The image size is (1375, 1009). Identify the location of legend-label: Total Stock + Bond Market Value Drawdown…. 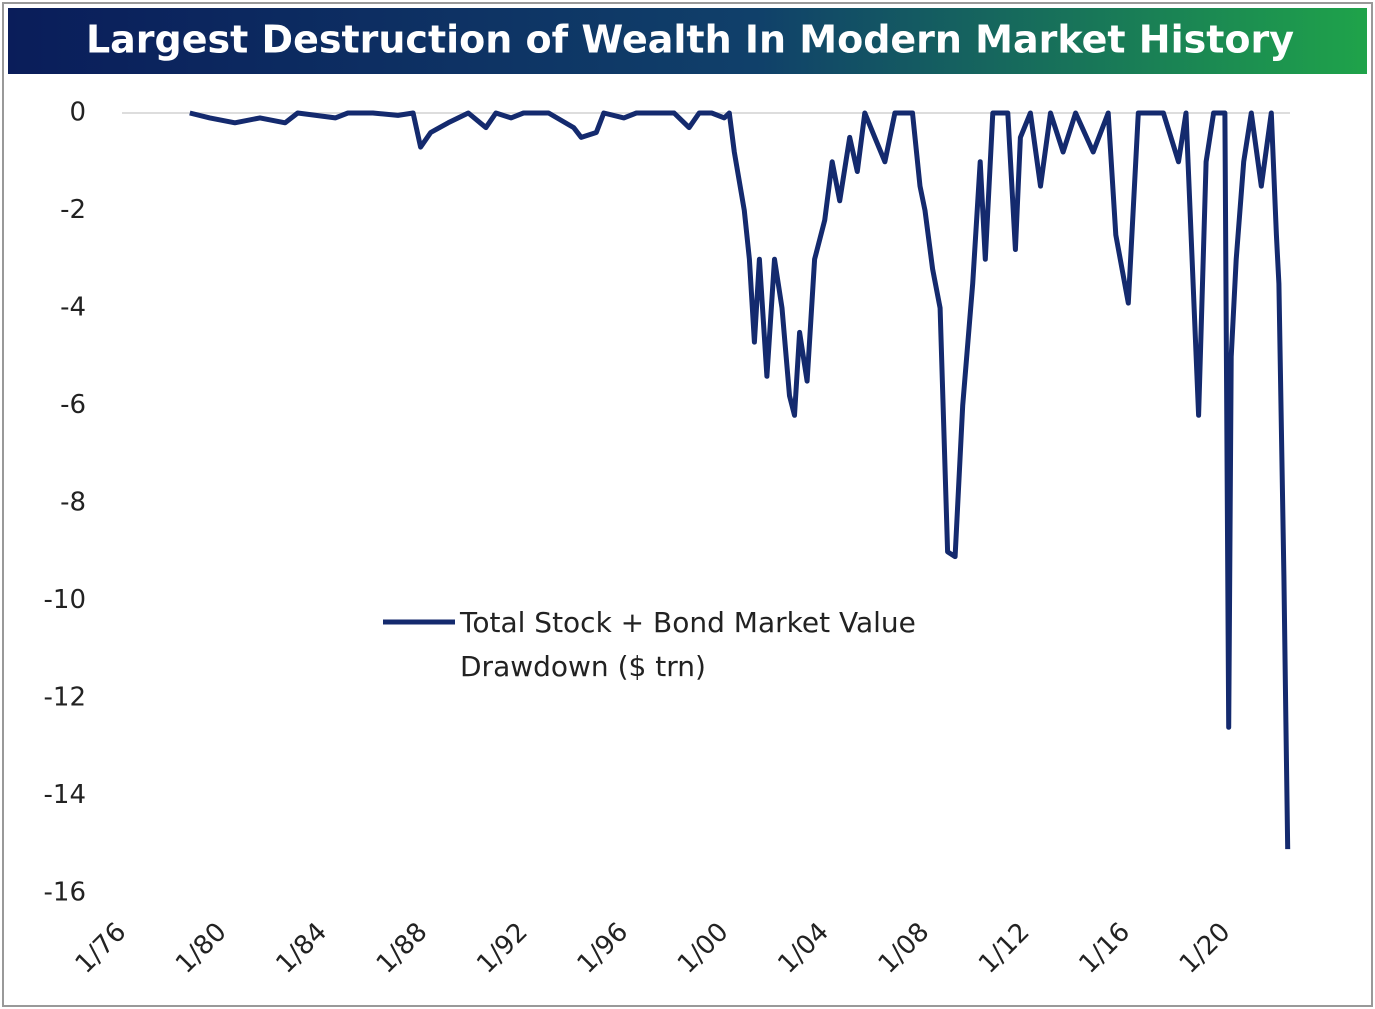
(688, 644).